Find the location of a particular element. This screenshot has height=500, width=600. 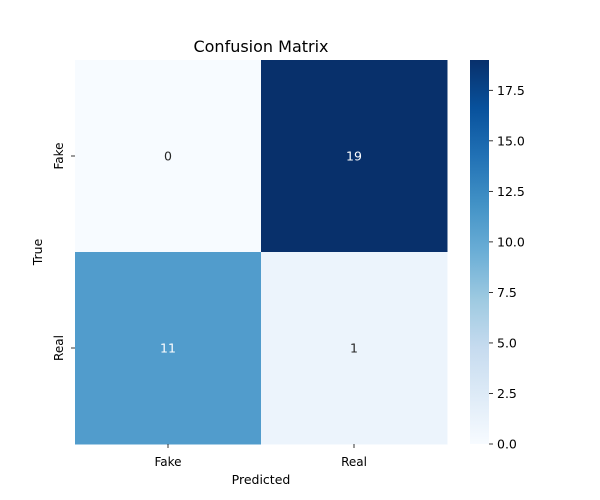

colorbar-tick-label: 10.0 is located at coordinates (511, 241).